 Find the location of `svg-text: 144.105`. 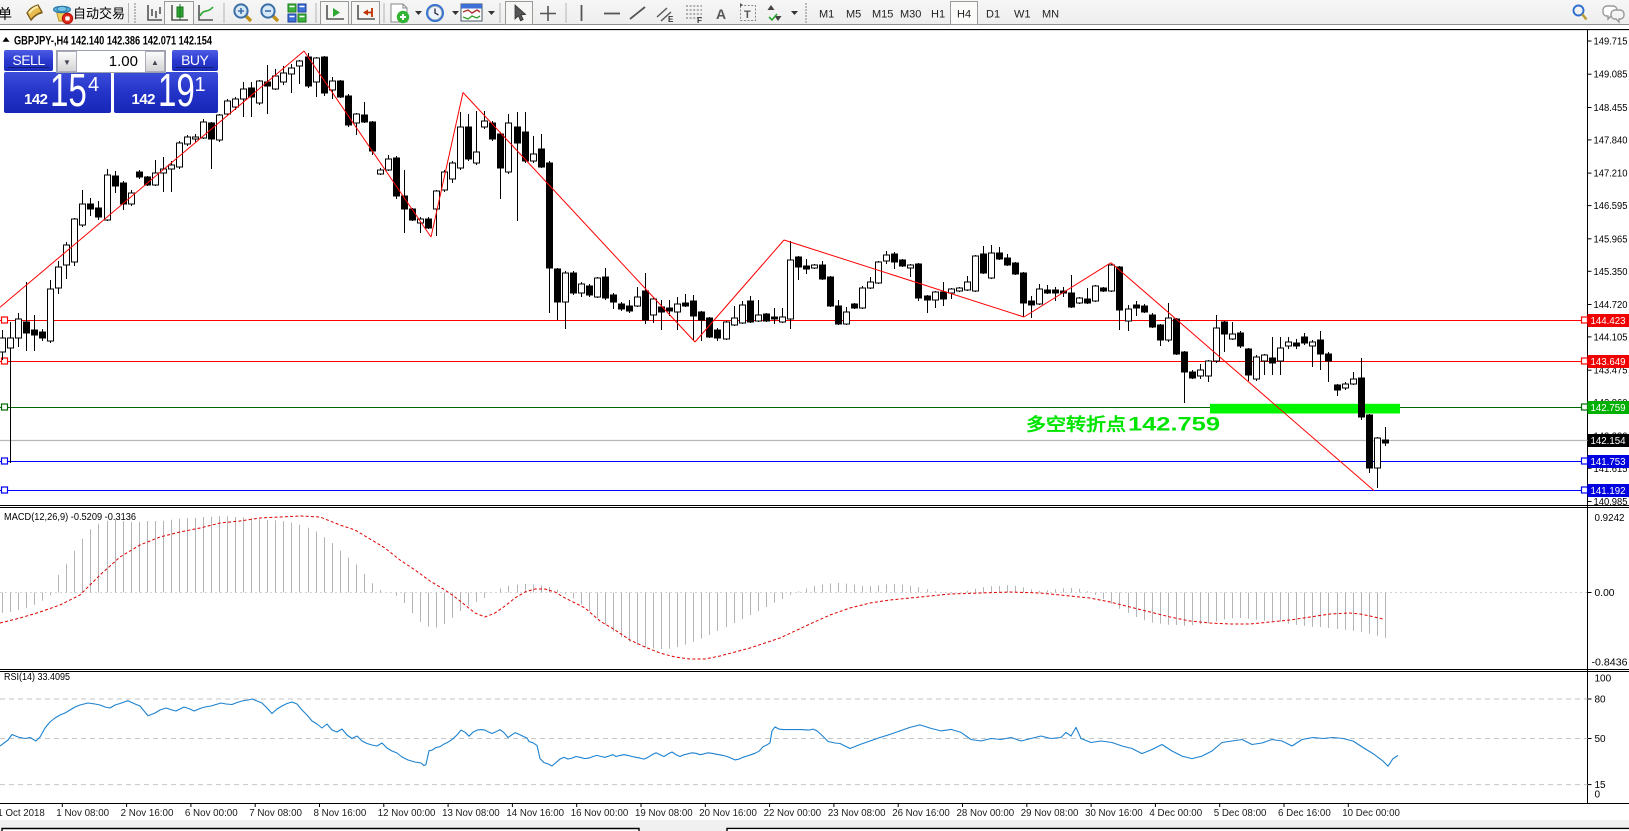

svg-text: 144.105 is located at coordinates (1611, 337).